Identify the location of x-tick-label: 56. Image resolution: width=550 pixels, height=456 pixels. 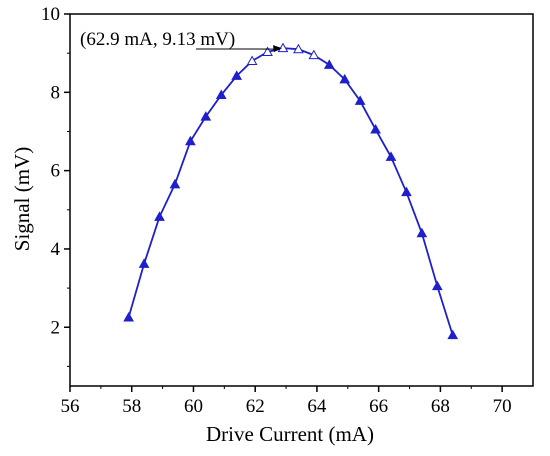
(70, 406).